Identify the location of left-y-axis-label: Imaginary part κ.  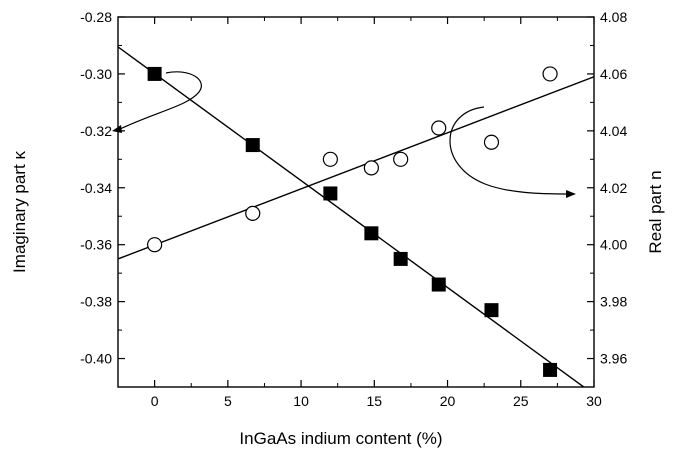
(19, 212).